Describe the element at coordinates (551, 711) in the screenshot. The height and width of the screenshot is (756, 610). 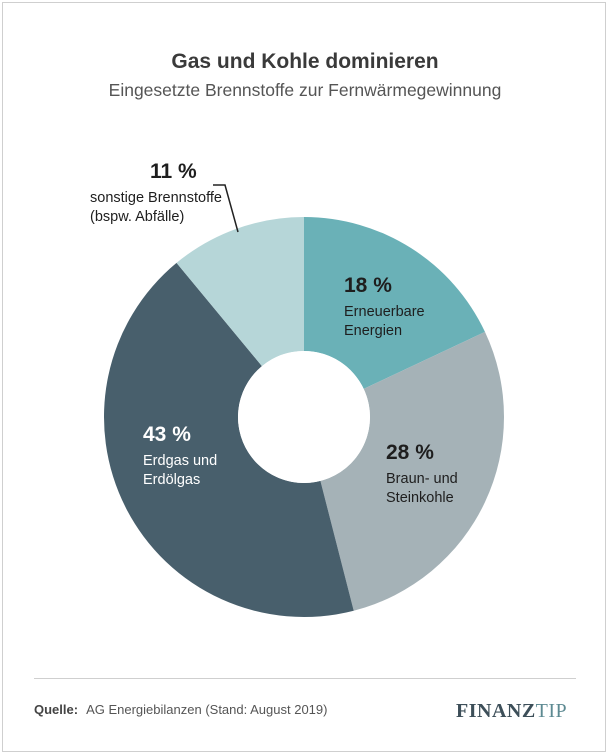
I see `logo-part-tip: TIP` at that location.